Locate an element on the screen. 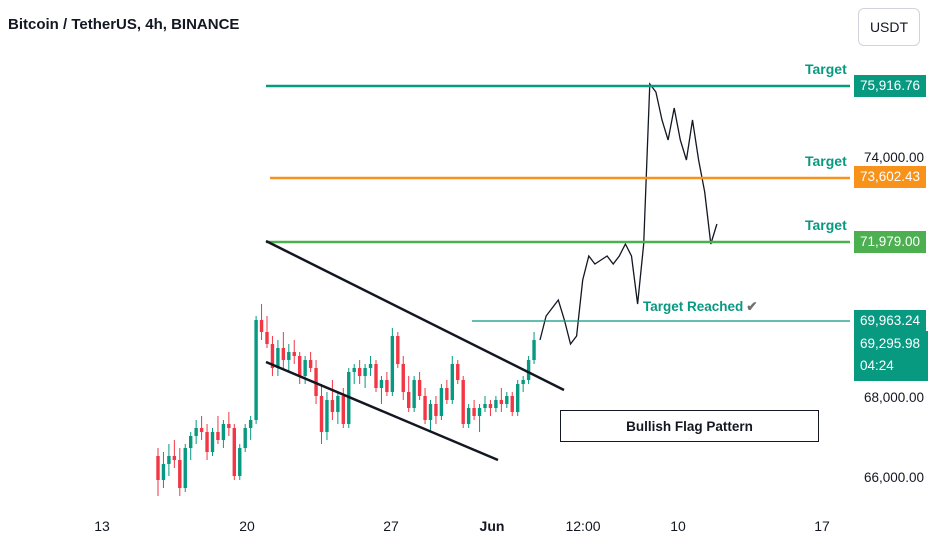 The height and width of the screenshot is (550, 932). target-price-tag-2: 73,602.43 is located at coordinates (890, 177).